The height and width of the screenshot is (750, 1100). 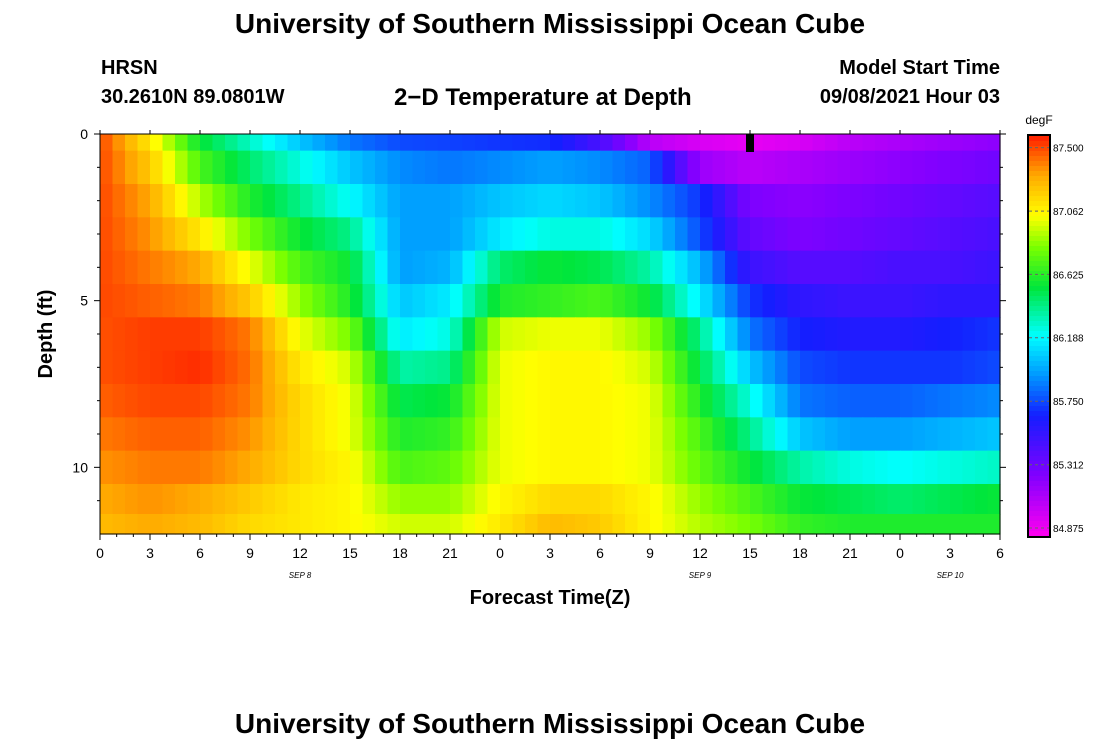 What do you see at coordinates (200, 553) in the screenshot?
I see `x-tick-label: 6` at bounding box center [200, 553].